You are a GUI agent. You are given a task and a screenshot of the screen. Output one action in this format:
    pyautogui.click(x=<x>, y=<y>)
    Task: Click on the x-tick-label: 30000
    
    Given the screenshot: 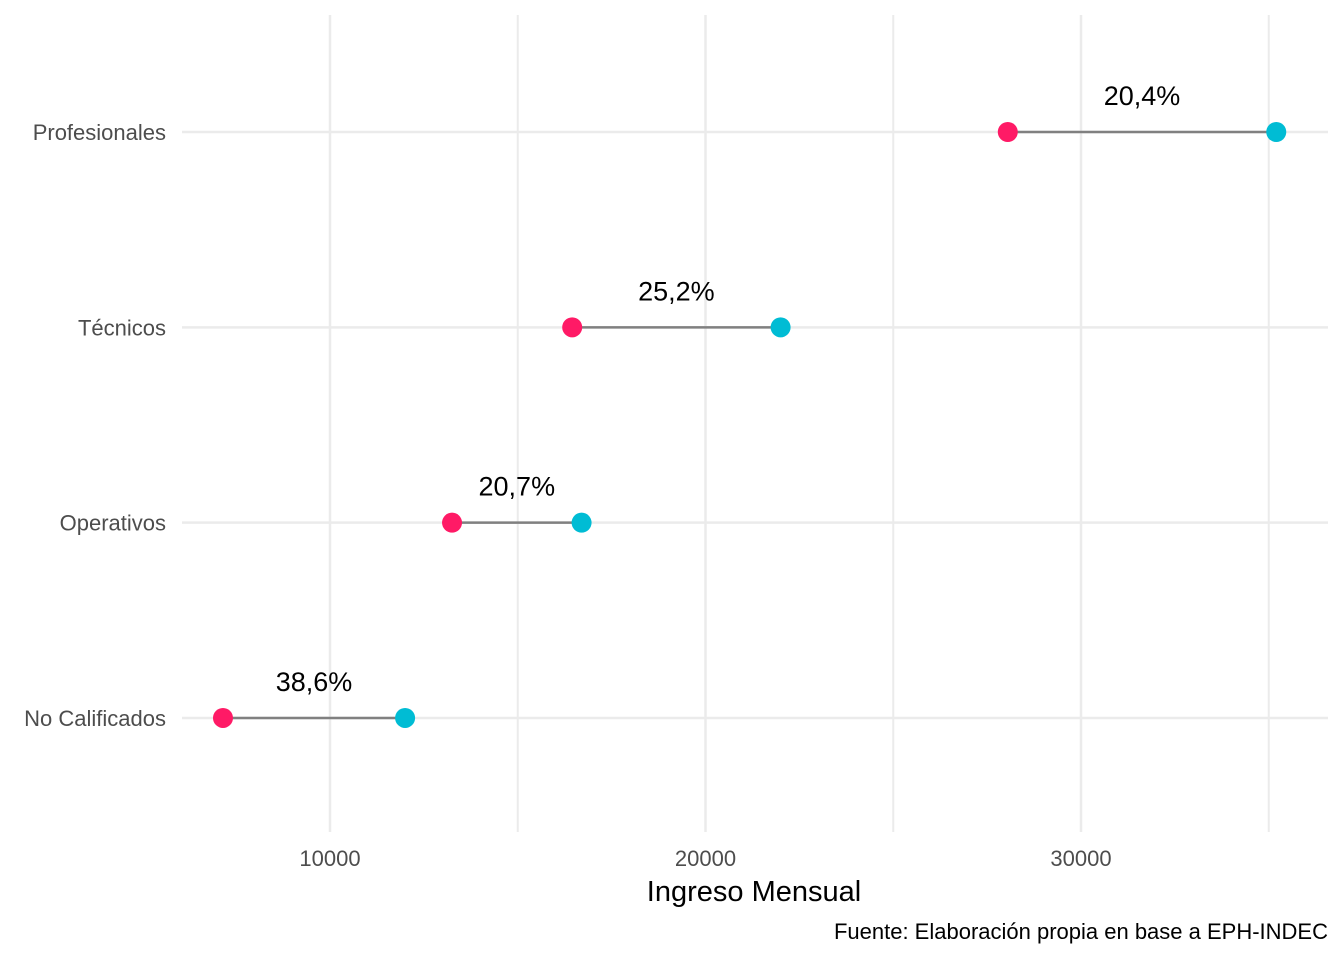 What is the action you would take?
    pyautogui.click(x=1080, y=858)
    